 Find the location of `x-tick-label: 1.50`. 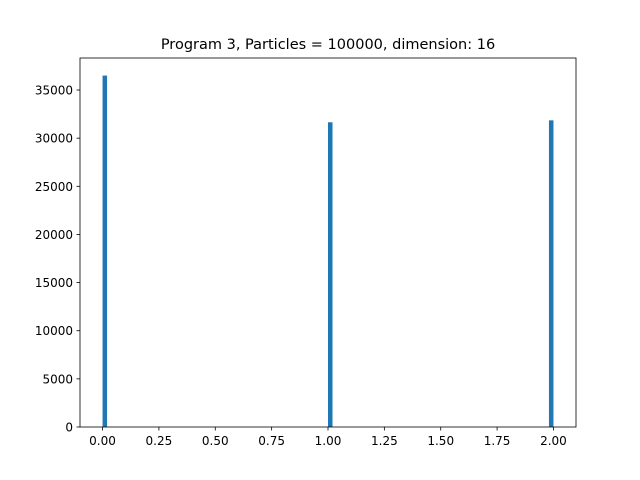

x-tick-label: 1.50 is located at coordinates (440, 441).